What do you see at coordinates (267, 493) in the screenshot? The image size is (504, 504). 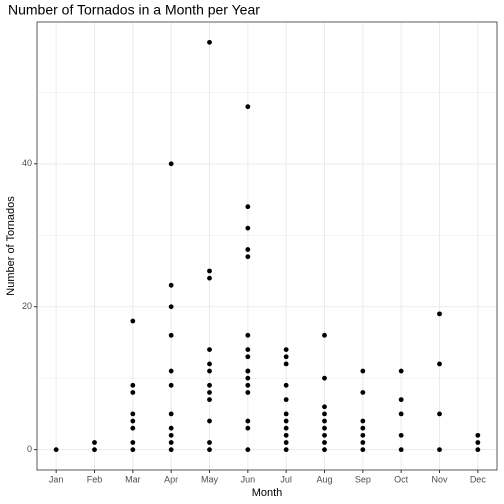 I see `x-axis-label: Month` at bounding box center [267, 493].